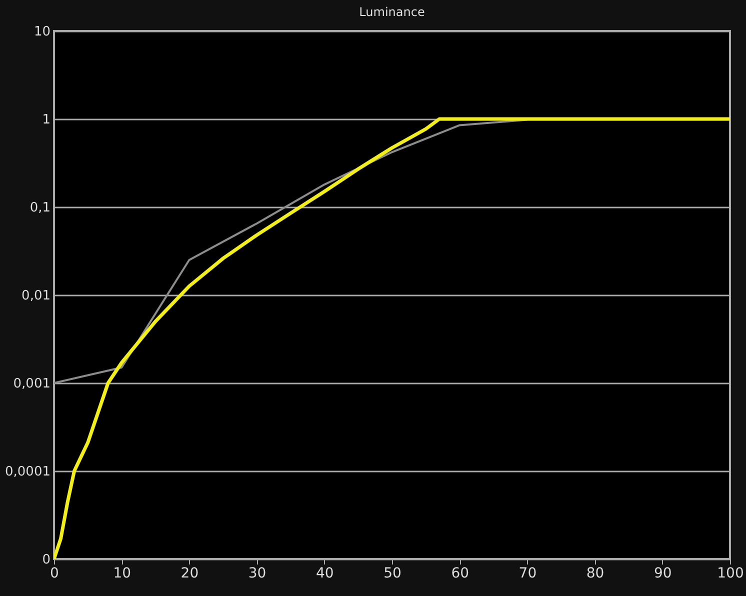 The image size is (746, 596). I want to click on y-tick-label: 0,001, so click(31, 384).